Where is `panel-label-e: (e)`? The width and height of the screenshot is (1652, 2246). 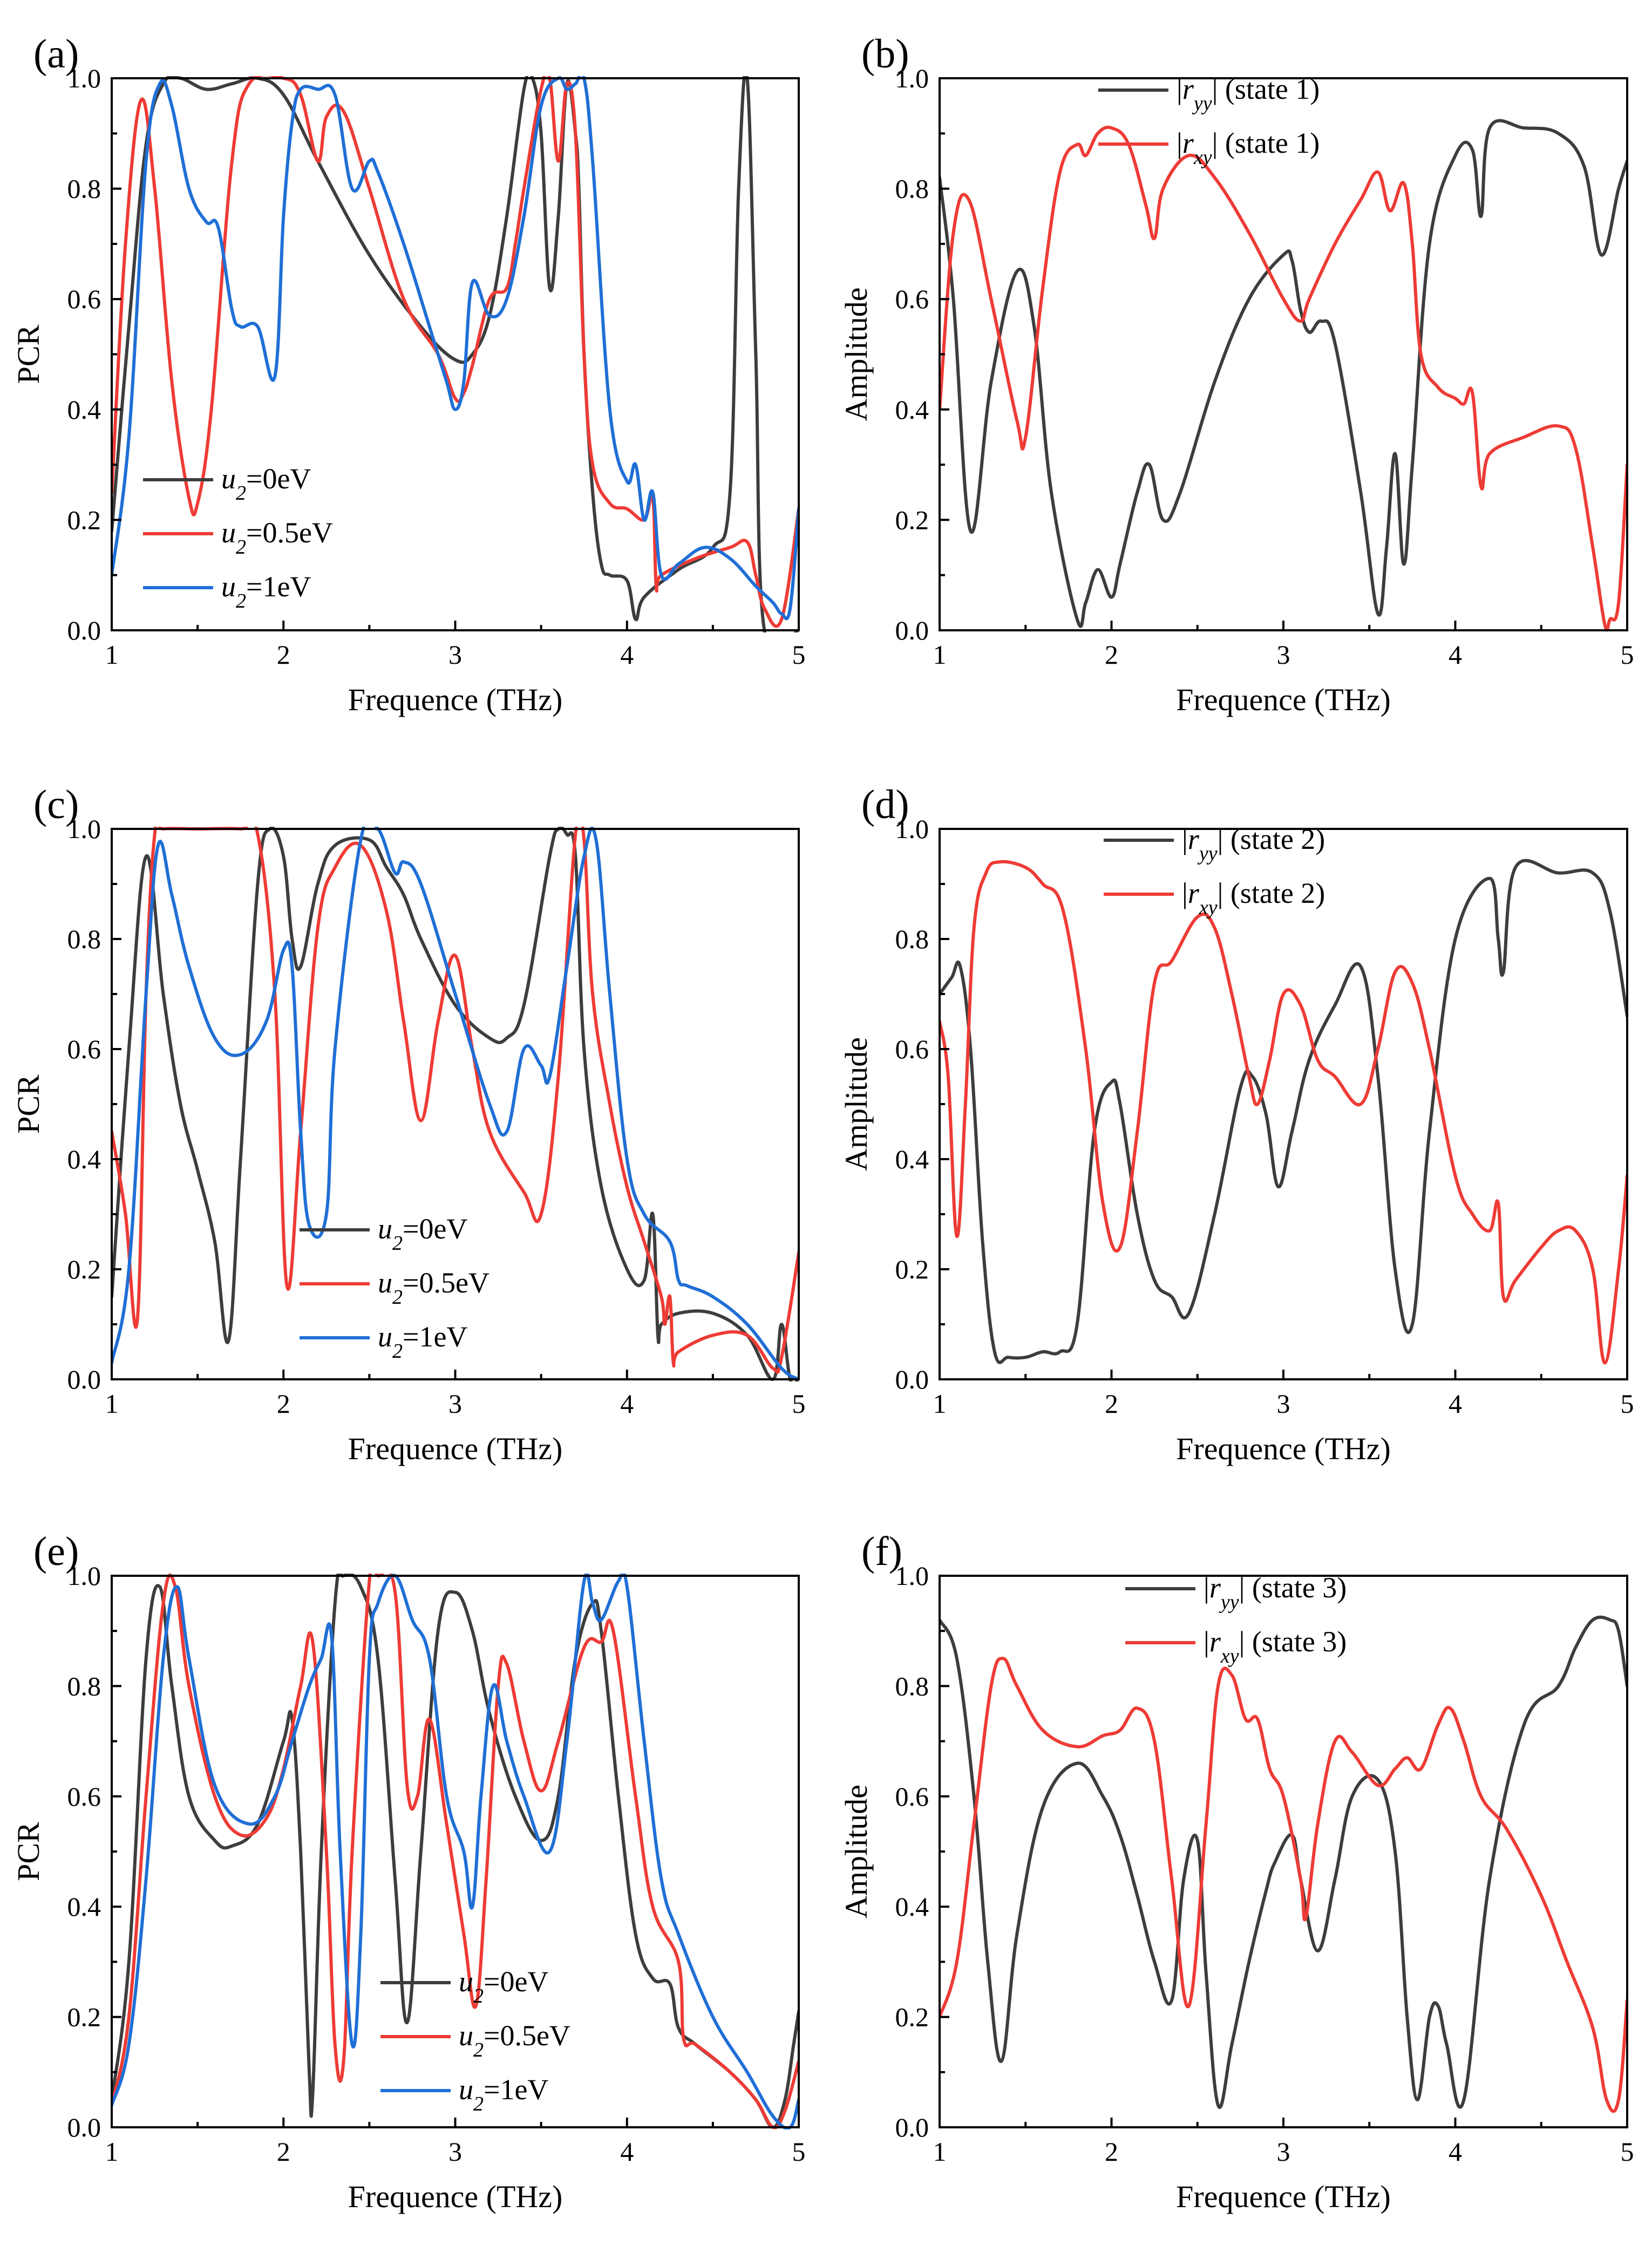
panel-label-e: (e) is located at coordinates (56, 1551).